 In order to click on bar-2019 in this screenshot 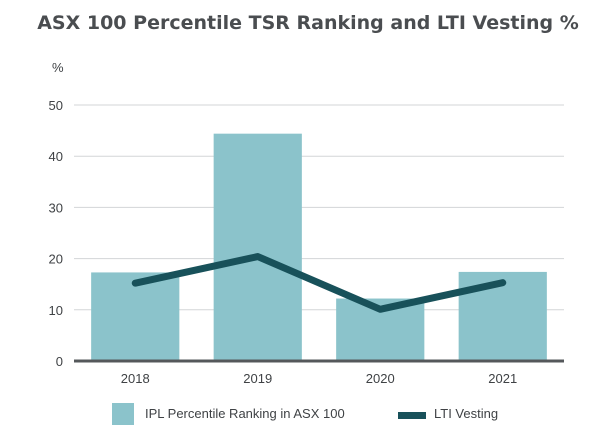, I will do `click(257, 247)`.